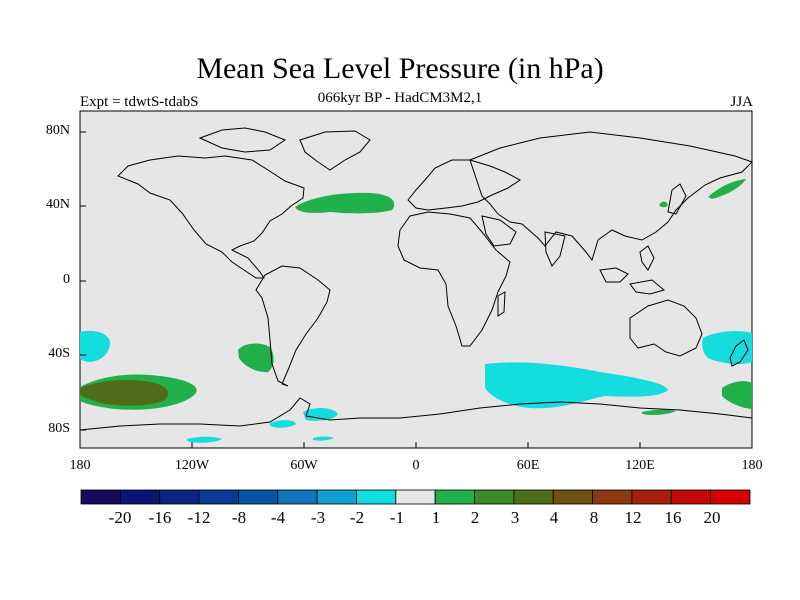 Image resolution: width=800 pixels, height=600 pixels. Describe the element at coordinates (554, 517) in the screenshot. I see `colorbar-label: 4` at that location.